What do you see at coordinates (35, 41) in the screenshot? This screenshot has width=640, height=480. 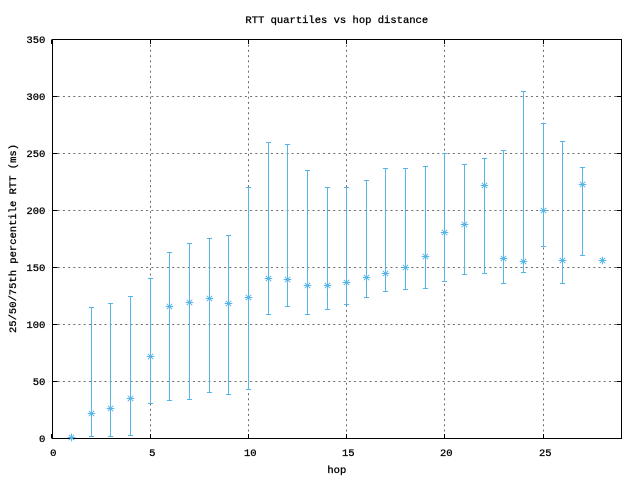 I see `svg-text: 350` at bounding box center [35, 41].